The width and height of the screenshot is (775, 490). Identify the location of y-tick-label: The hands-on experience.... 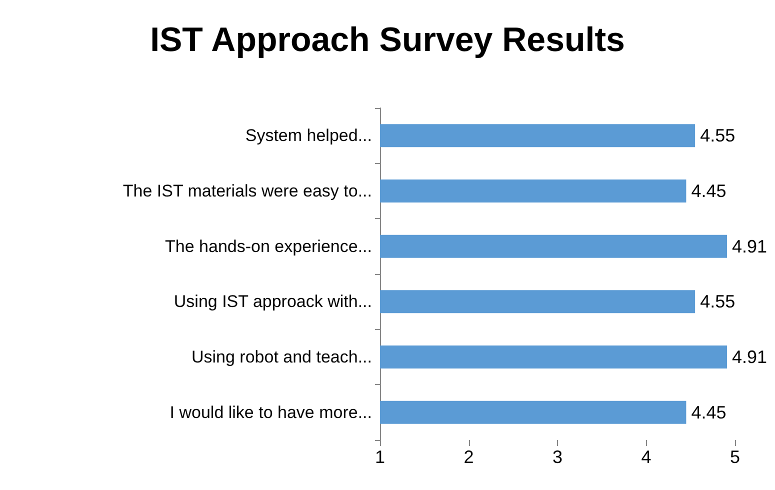
(268, 246).